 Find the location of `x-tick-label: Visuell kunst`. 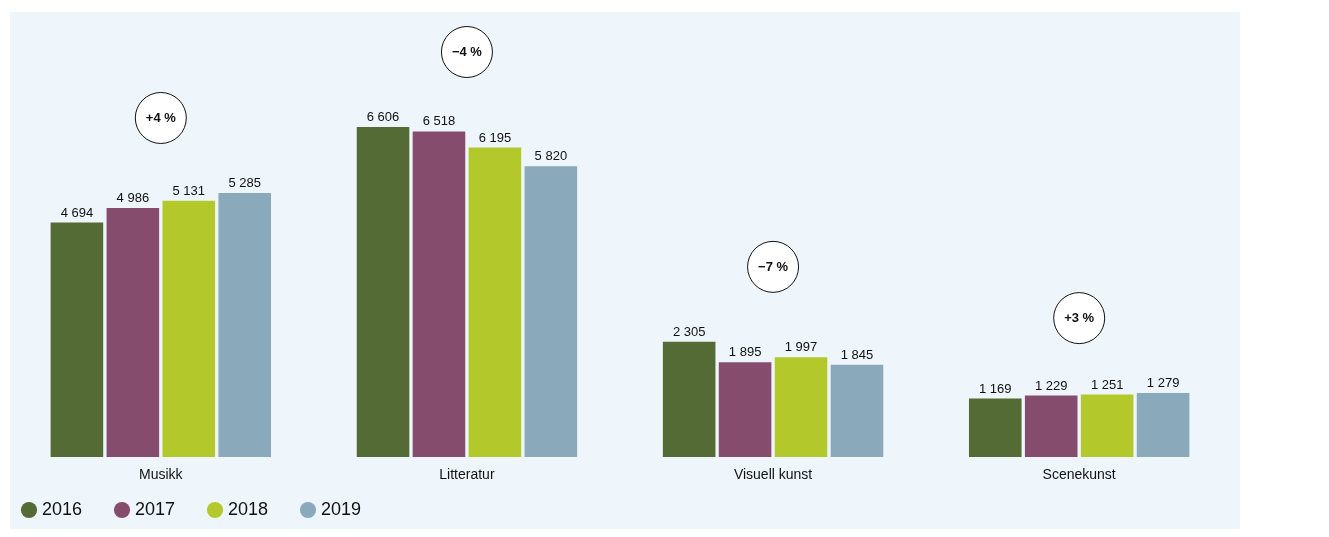

x-tick-label: Visuell kunst is located at coordinates (773, 473).